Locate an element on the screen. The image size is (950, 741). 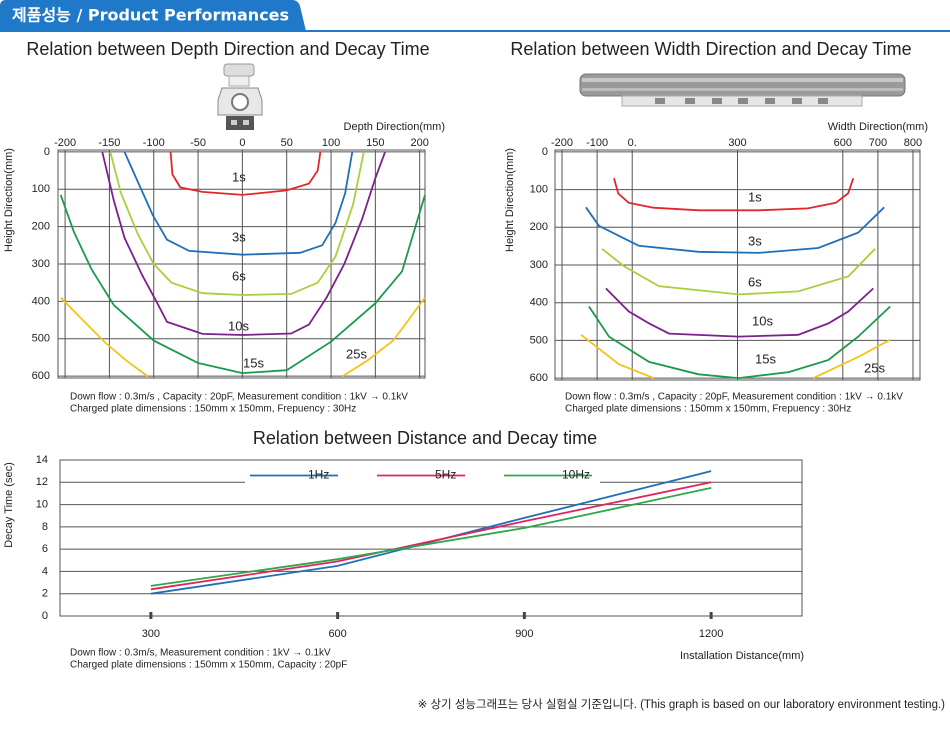
x-tick-label: 700 is located at coordinates (878, 143).